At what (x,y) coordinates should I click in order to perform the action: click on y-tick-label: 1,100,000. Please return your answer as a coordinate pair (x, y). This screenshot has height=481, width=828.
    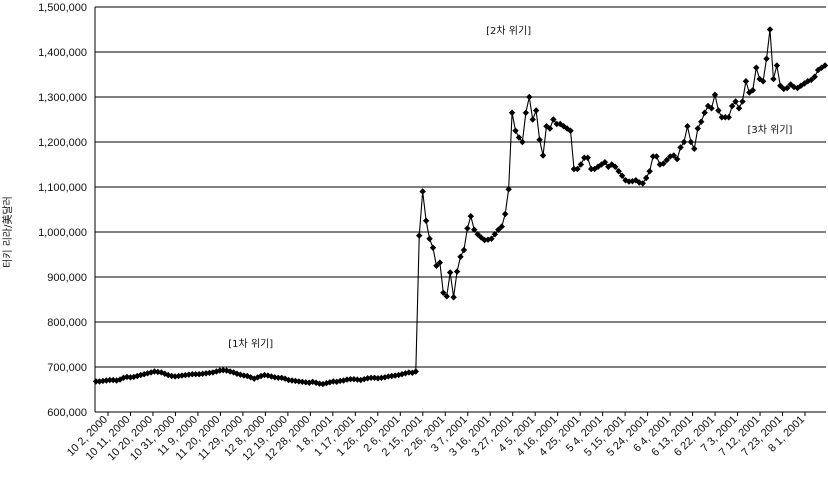
    Looking at the image, I should click on (62, 188).